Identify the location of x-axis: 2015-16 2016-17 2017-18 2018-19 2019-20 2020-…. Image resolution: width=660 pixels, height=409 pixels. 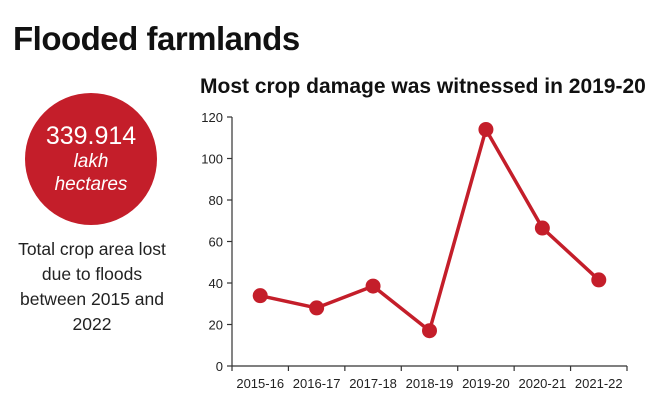
(429, 378).